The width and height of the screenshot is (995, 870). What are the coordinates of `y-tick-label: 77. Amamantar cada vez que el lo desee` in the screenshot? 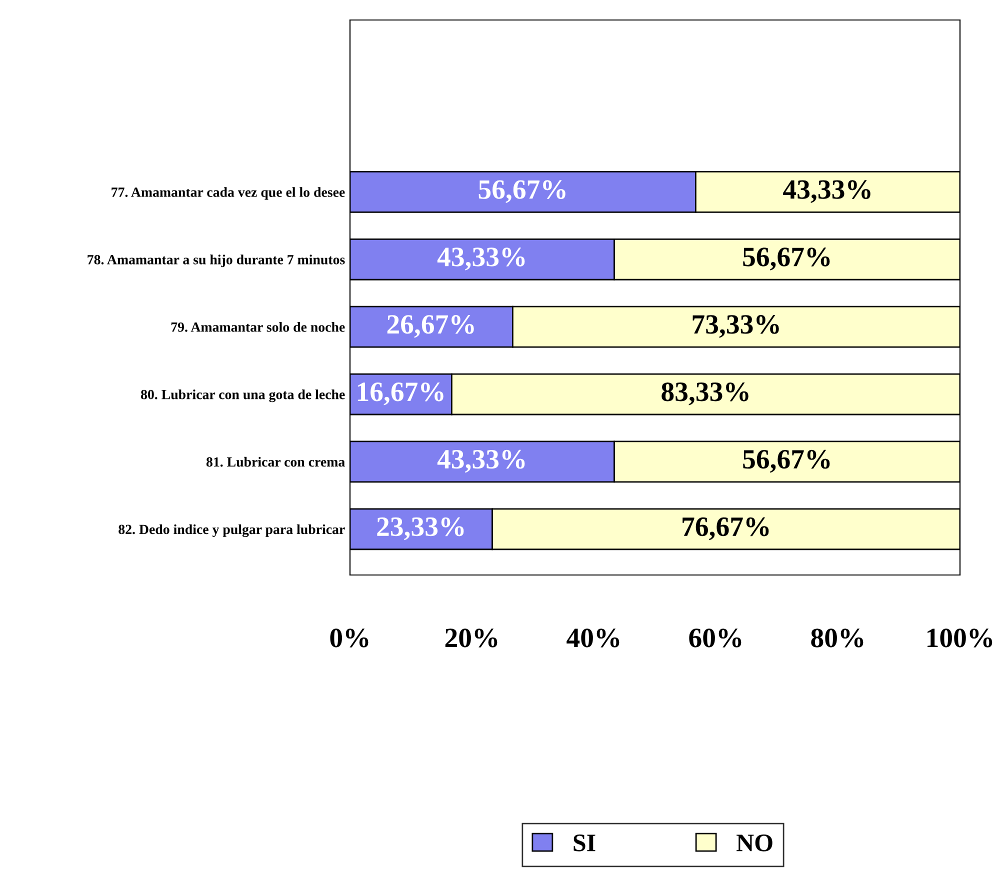 It's located at (228, 193).